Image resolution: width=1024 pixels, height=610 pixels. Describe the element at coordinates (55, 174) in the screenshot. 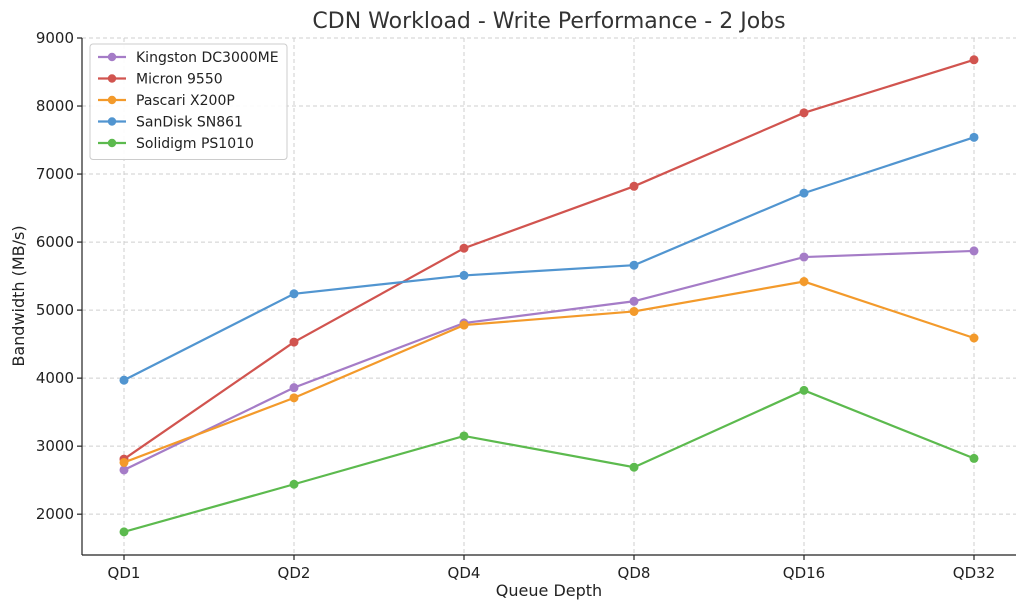

I see `y-tick-label: 7000` at that location.